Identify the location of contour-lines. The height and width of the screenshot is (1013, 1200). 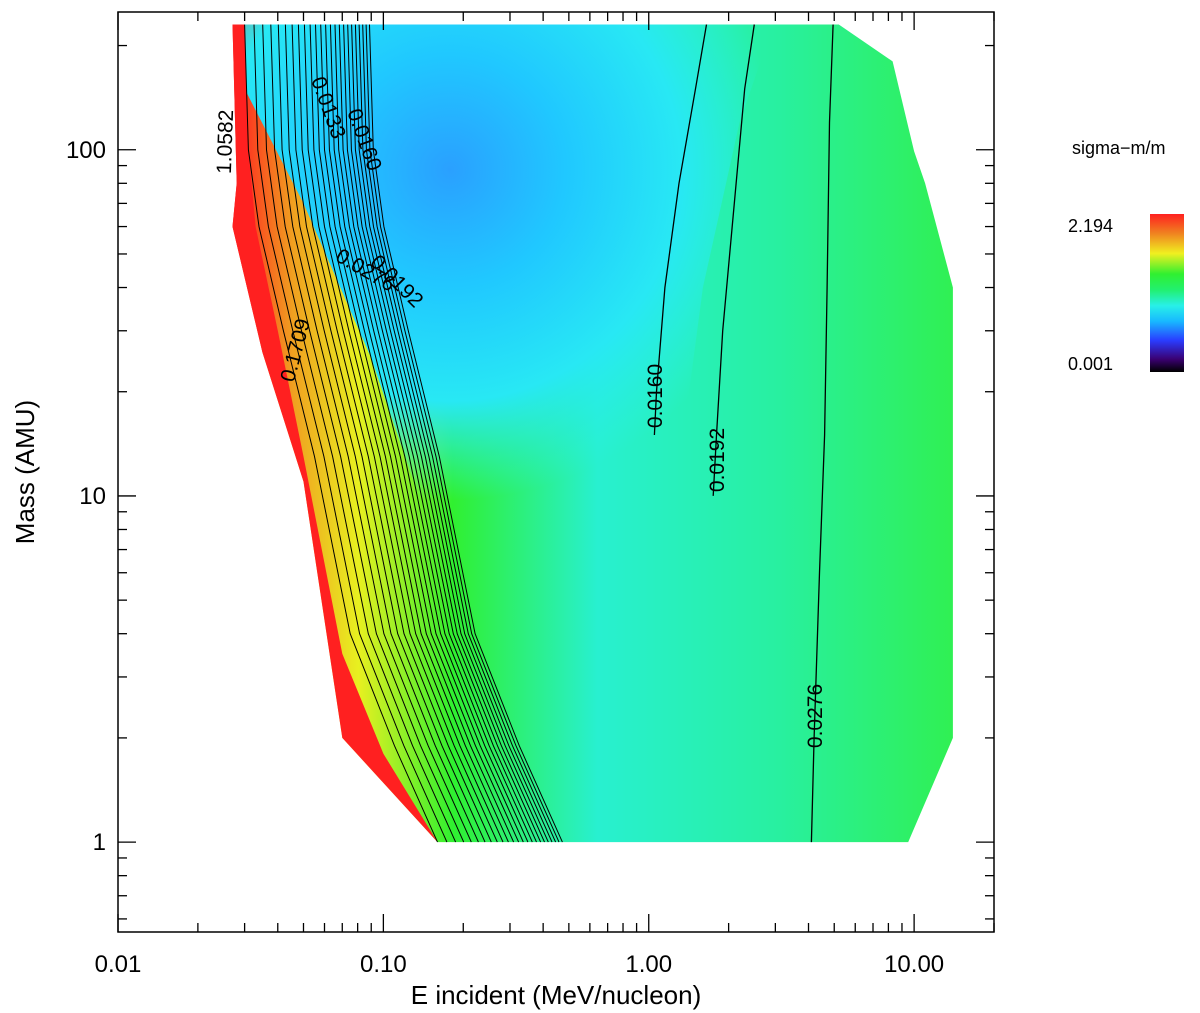
(743, 433).